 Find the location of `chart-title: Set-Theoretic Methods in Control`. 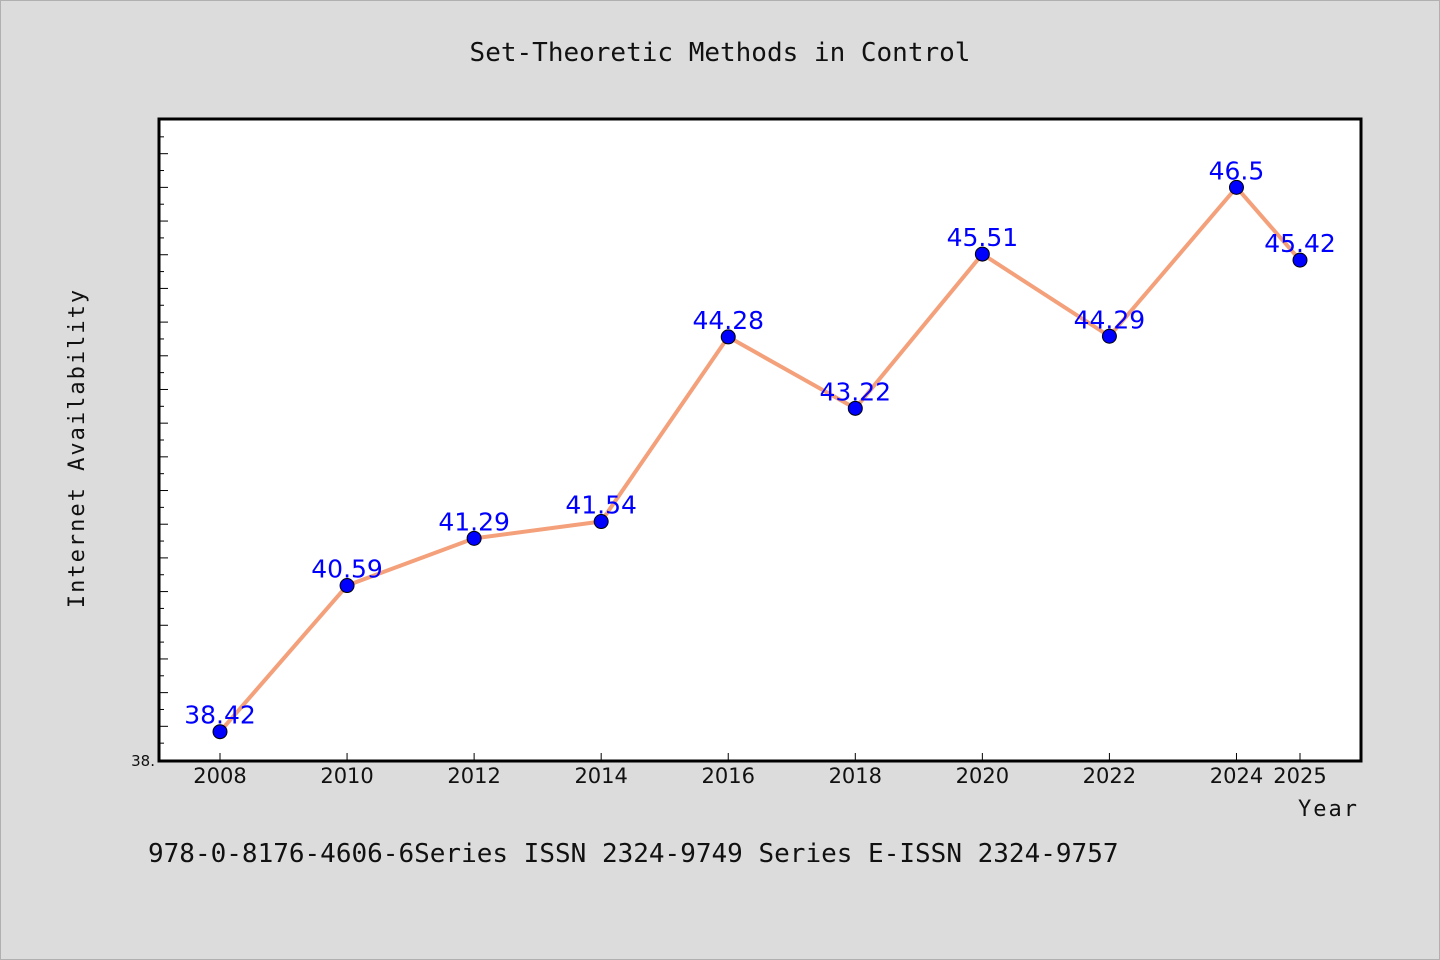

chart-title: Set-Theoretic Methods in Control is located at coordinates (720, 53).